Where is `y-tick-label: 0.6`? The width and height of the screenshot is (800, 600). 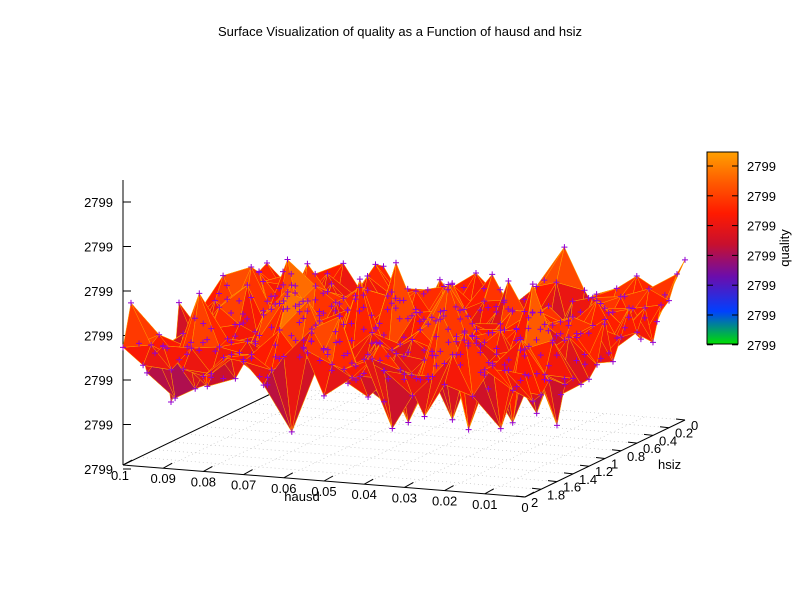
y-tick-label: 0.6 is located at coordinates (652, 448).